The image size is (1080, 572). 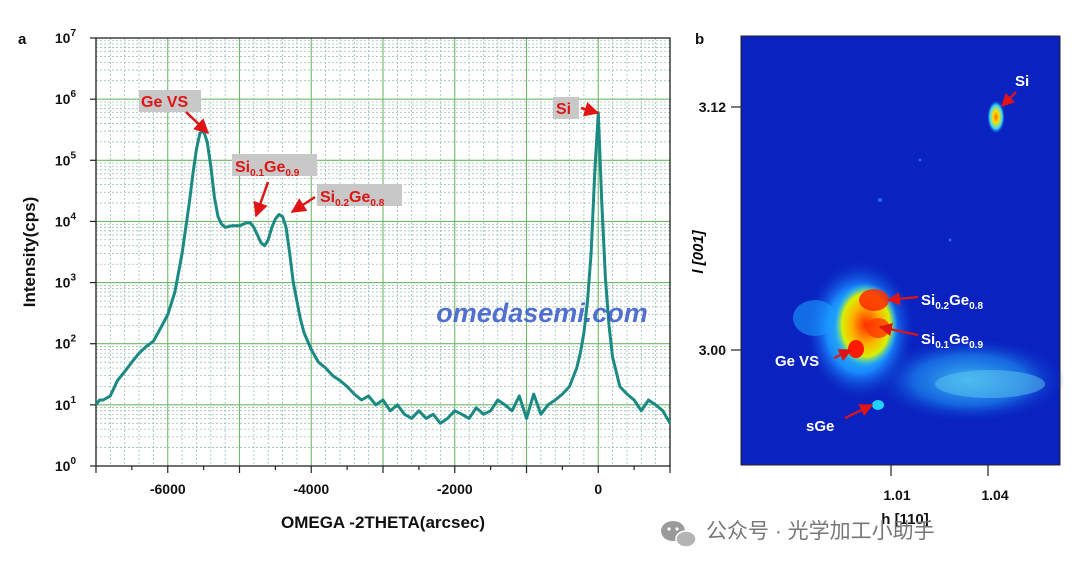 I want to click on y-axis-title: Intensity(cps), so click(x=29, y=252).